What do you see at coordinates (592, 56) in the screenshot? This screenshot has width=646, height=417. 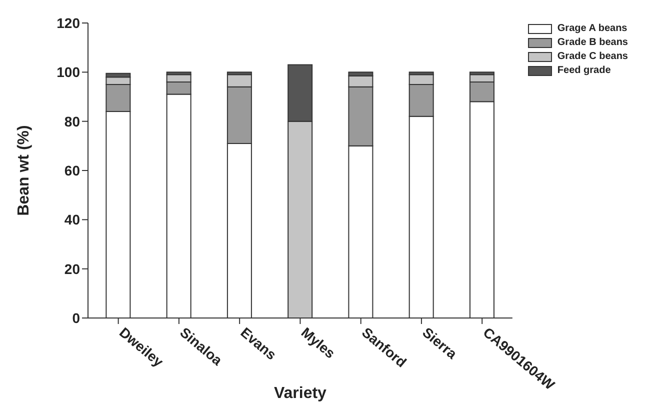 I see `legend-label: Grade C beans` at bounding box center [592, 56].